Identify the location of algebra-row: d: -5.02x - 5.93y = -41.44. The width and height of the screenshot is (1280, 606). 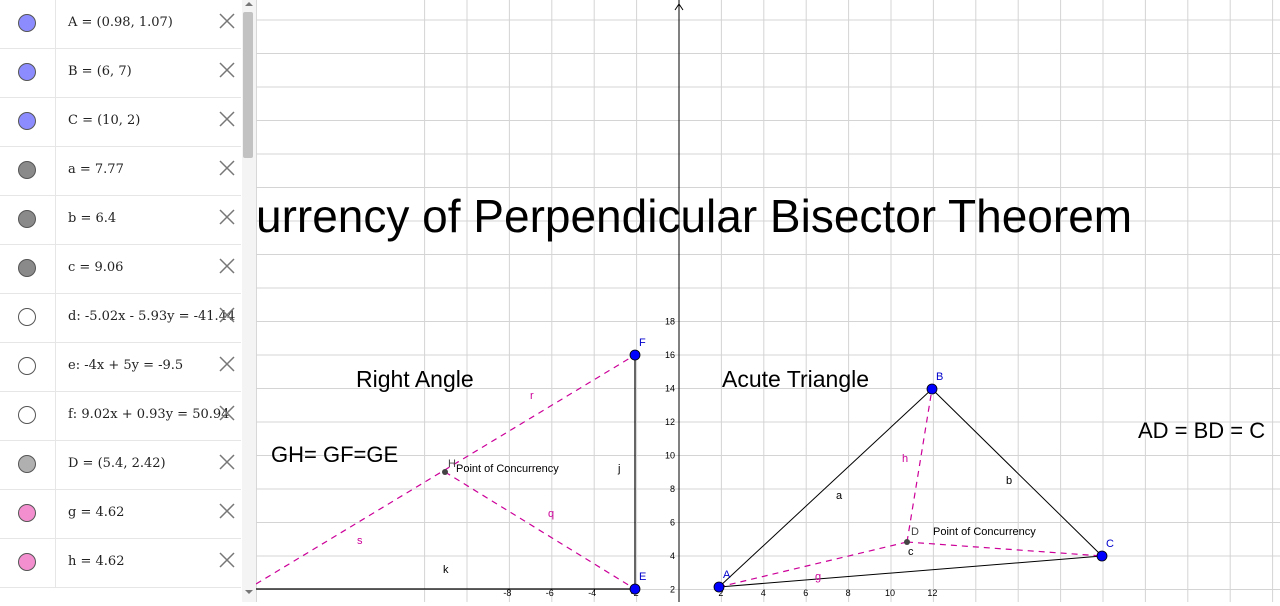
(120, 318).